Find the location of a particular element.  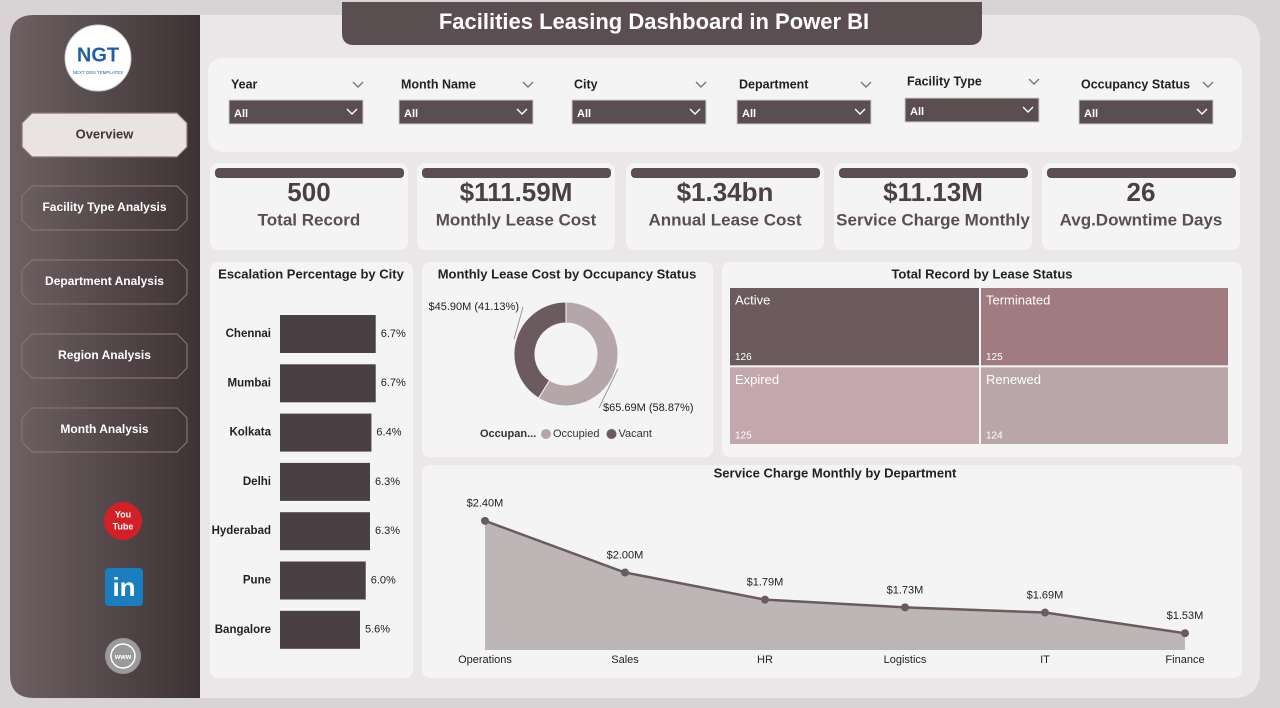

kpi-value: $11.13M is located at coordinates (933, 192).